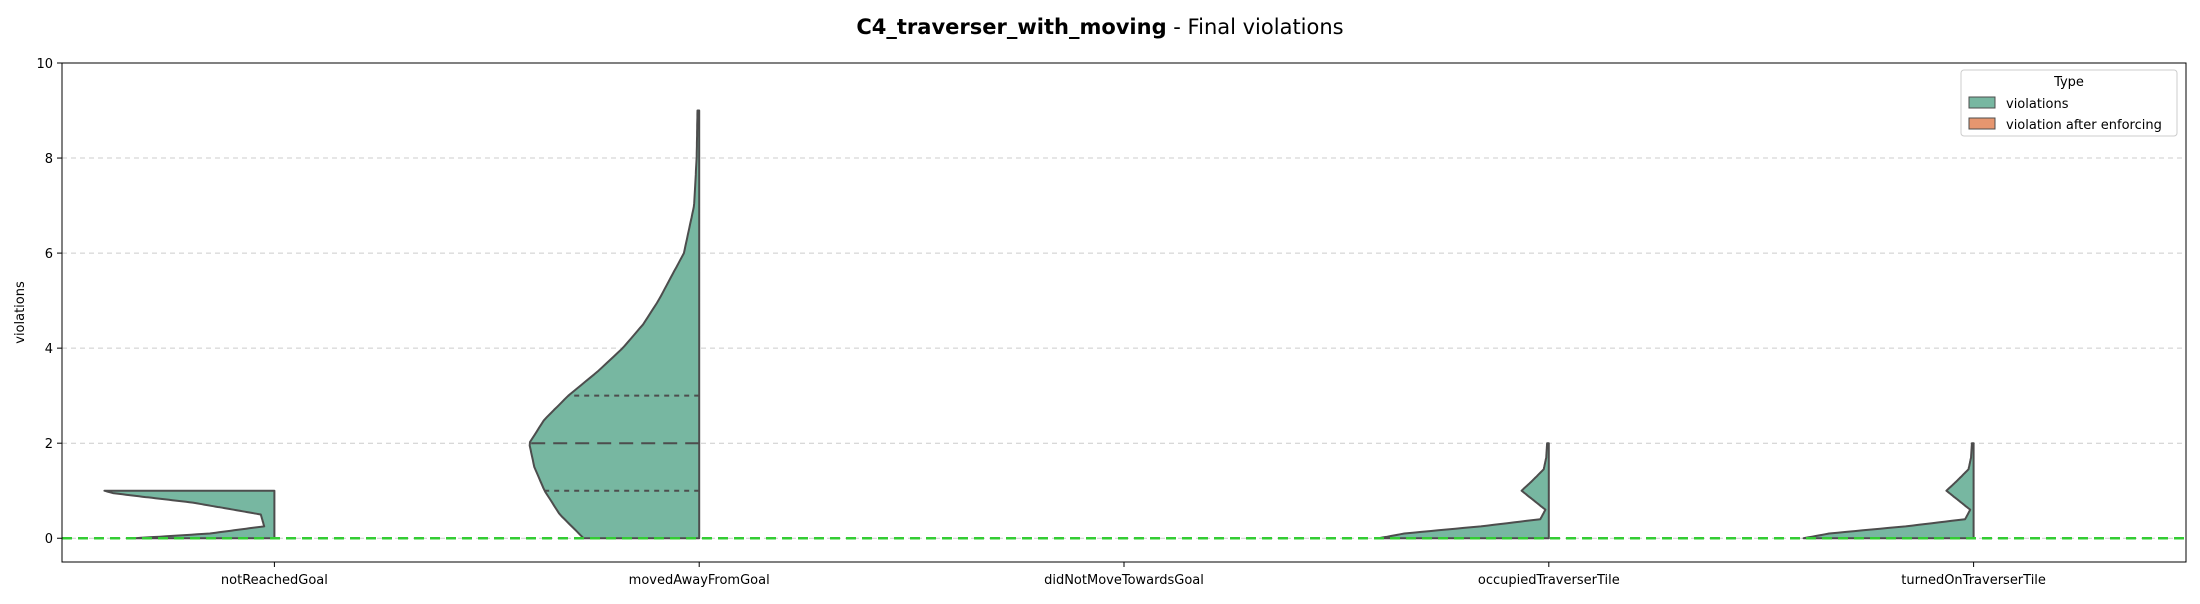 The image size is (2200, 604). I want to click on legend-box, so click(2069, 103).